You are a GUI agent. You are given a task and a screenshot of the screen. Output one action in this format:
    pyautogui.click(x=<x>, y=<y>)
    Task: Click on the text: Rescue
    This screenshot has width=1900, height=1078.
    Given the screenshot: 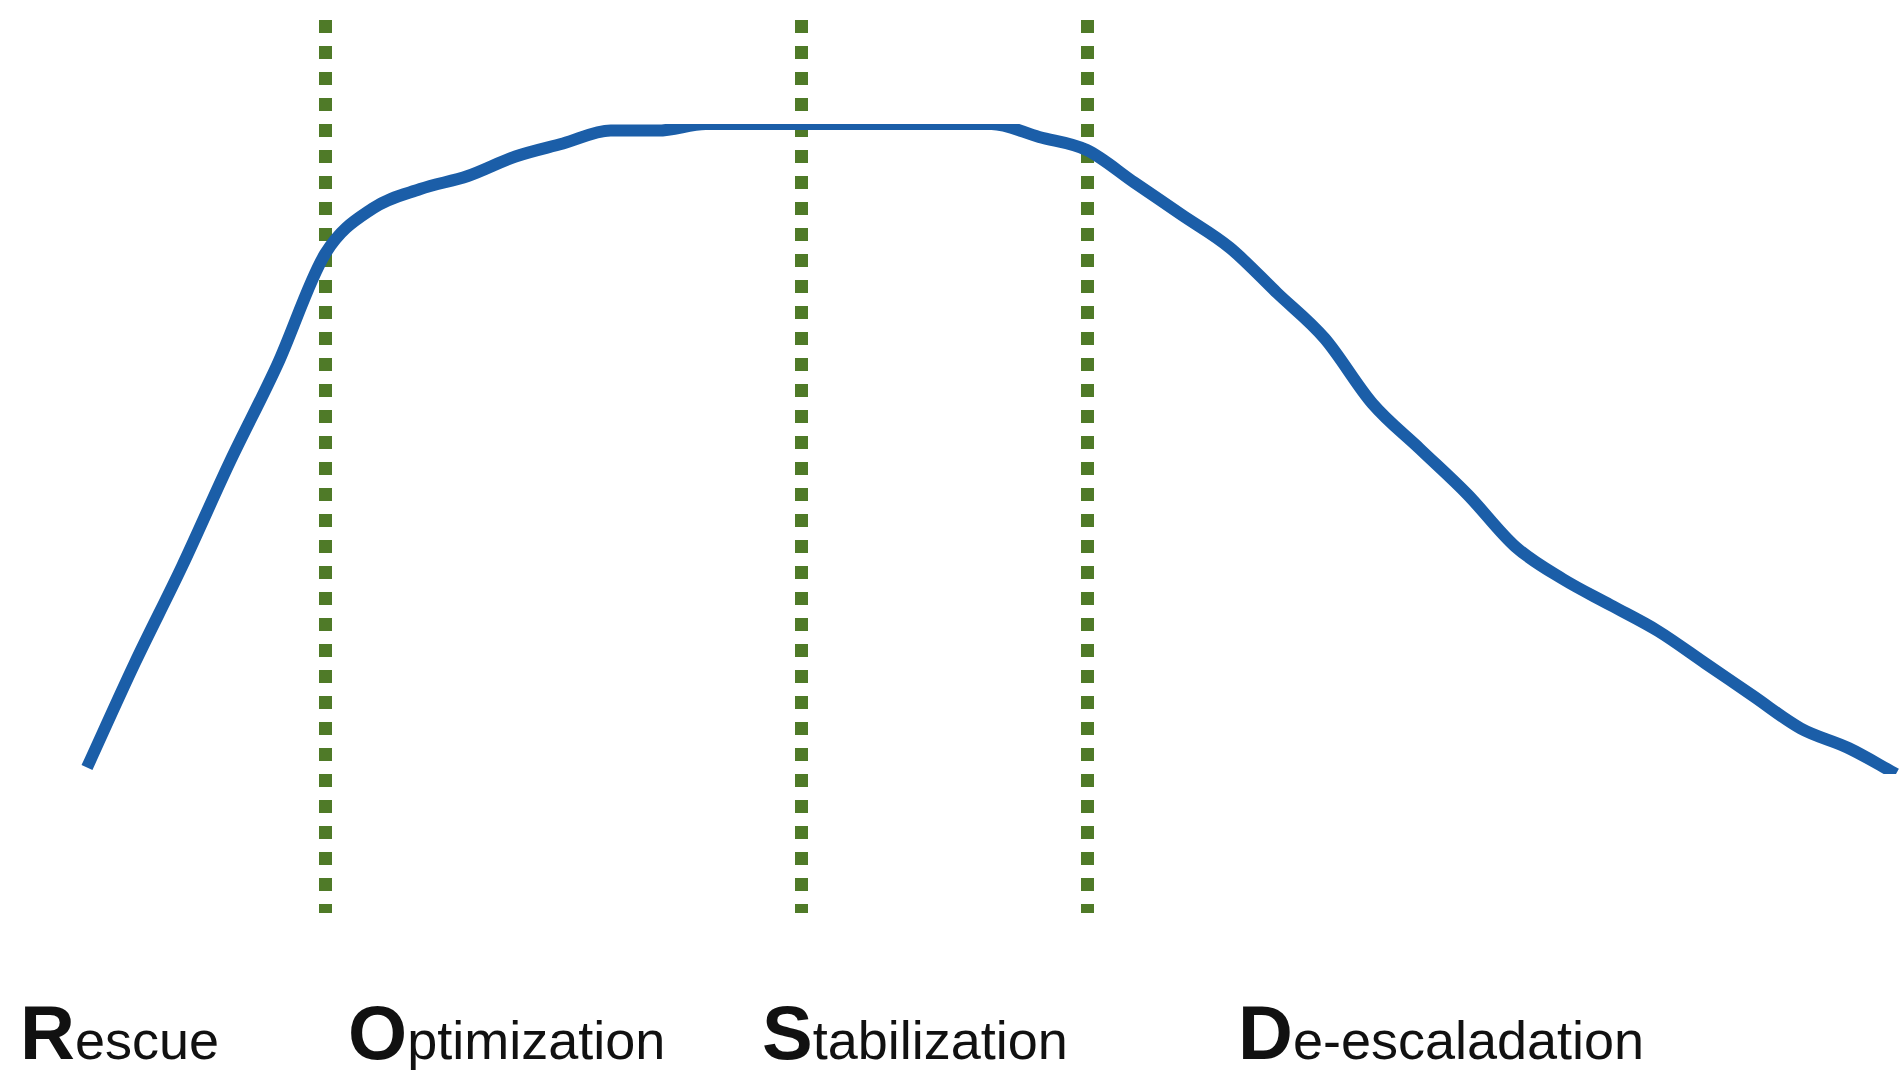 What is the action you would take?
    pyautogui.click(x=119, y=1032)
    